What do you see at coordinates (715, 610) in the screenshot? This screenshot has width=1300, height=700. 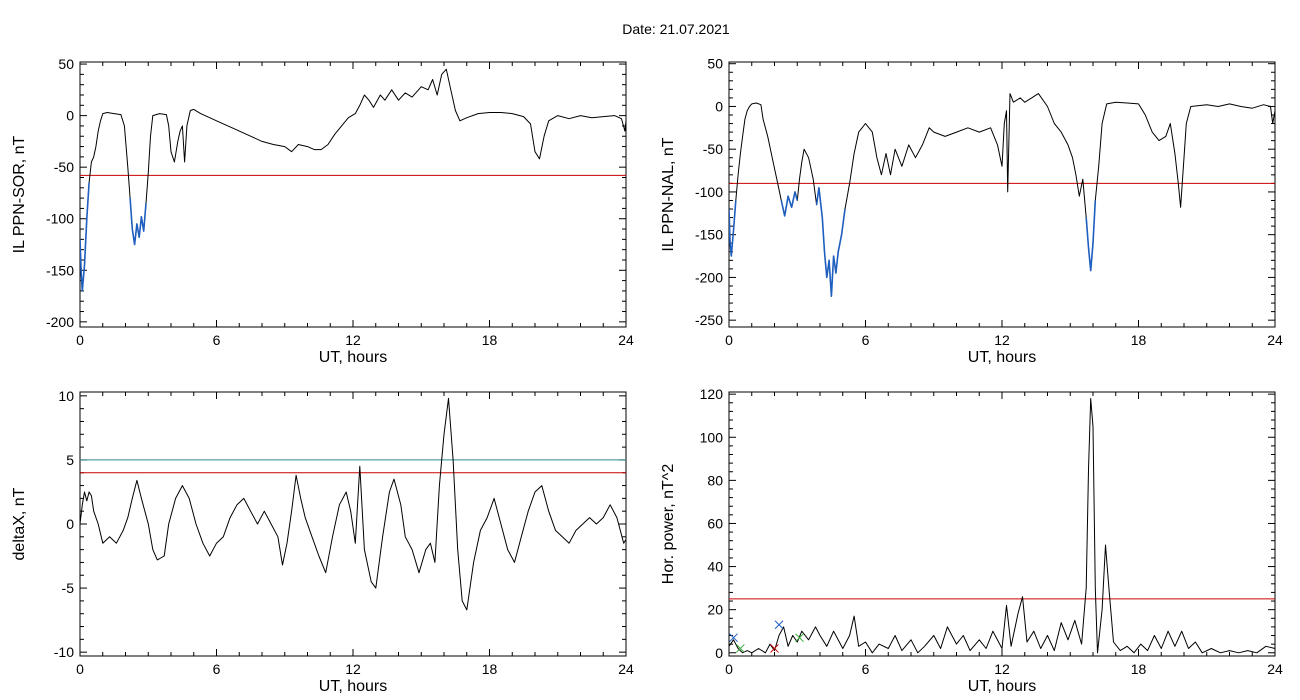 I see `y-tick-label: 20` at bounding box center [715, 610].